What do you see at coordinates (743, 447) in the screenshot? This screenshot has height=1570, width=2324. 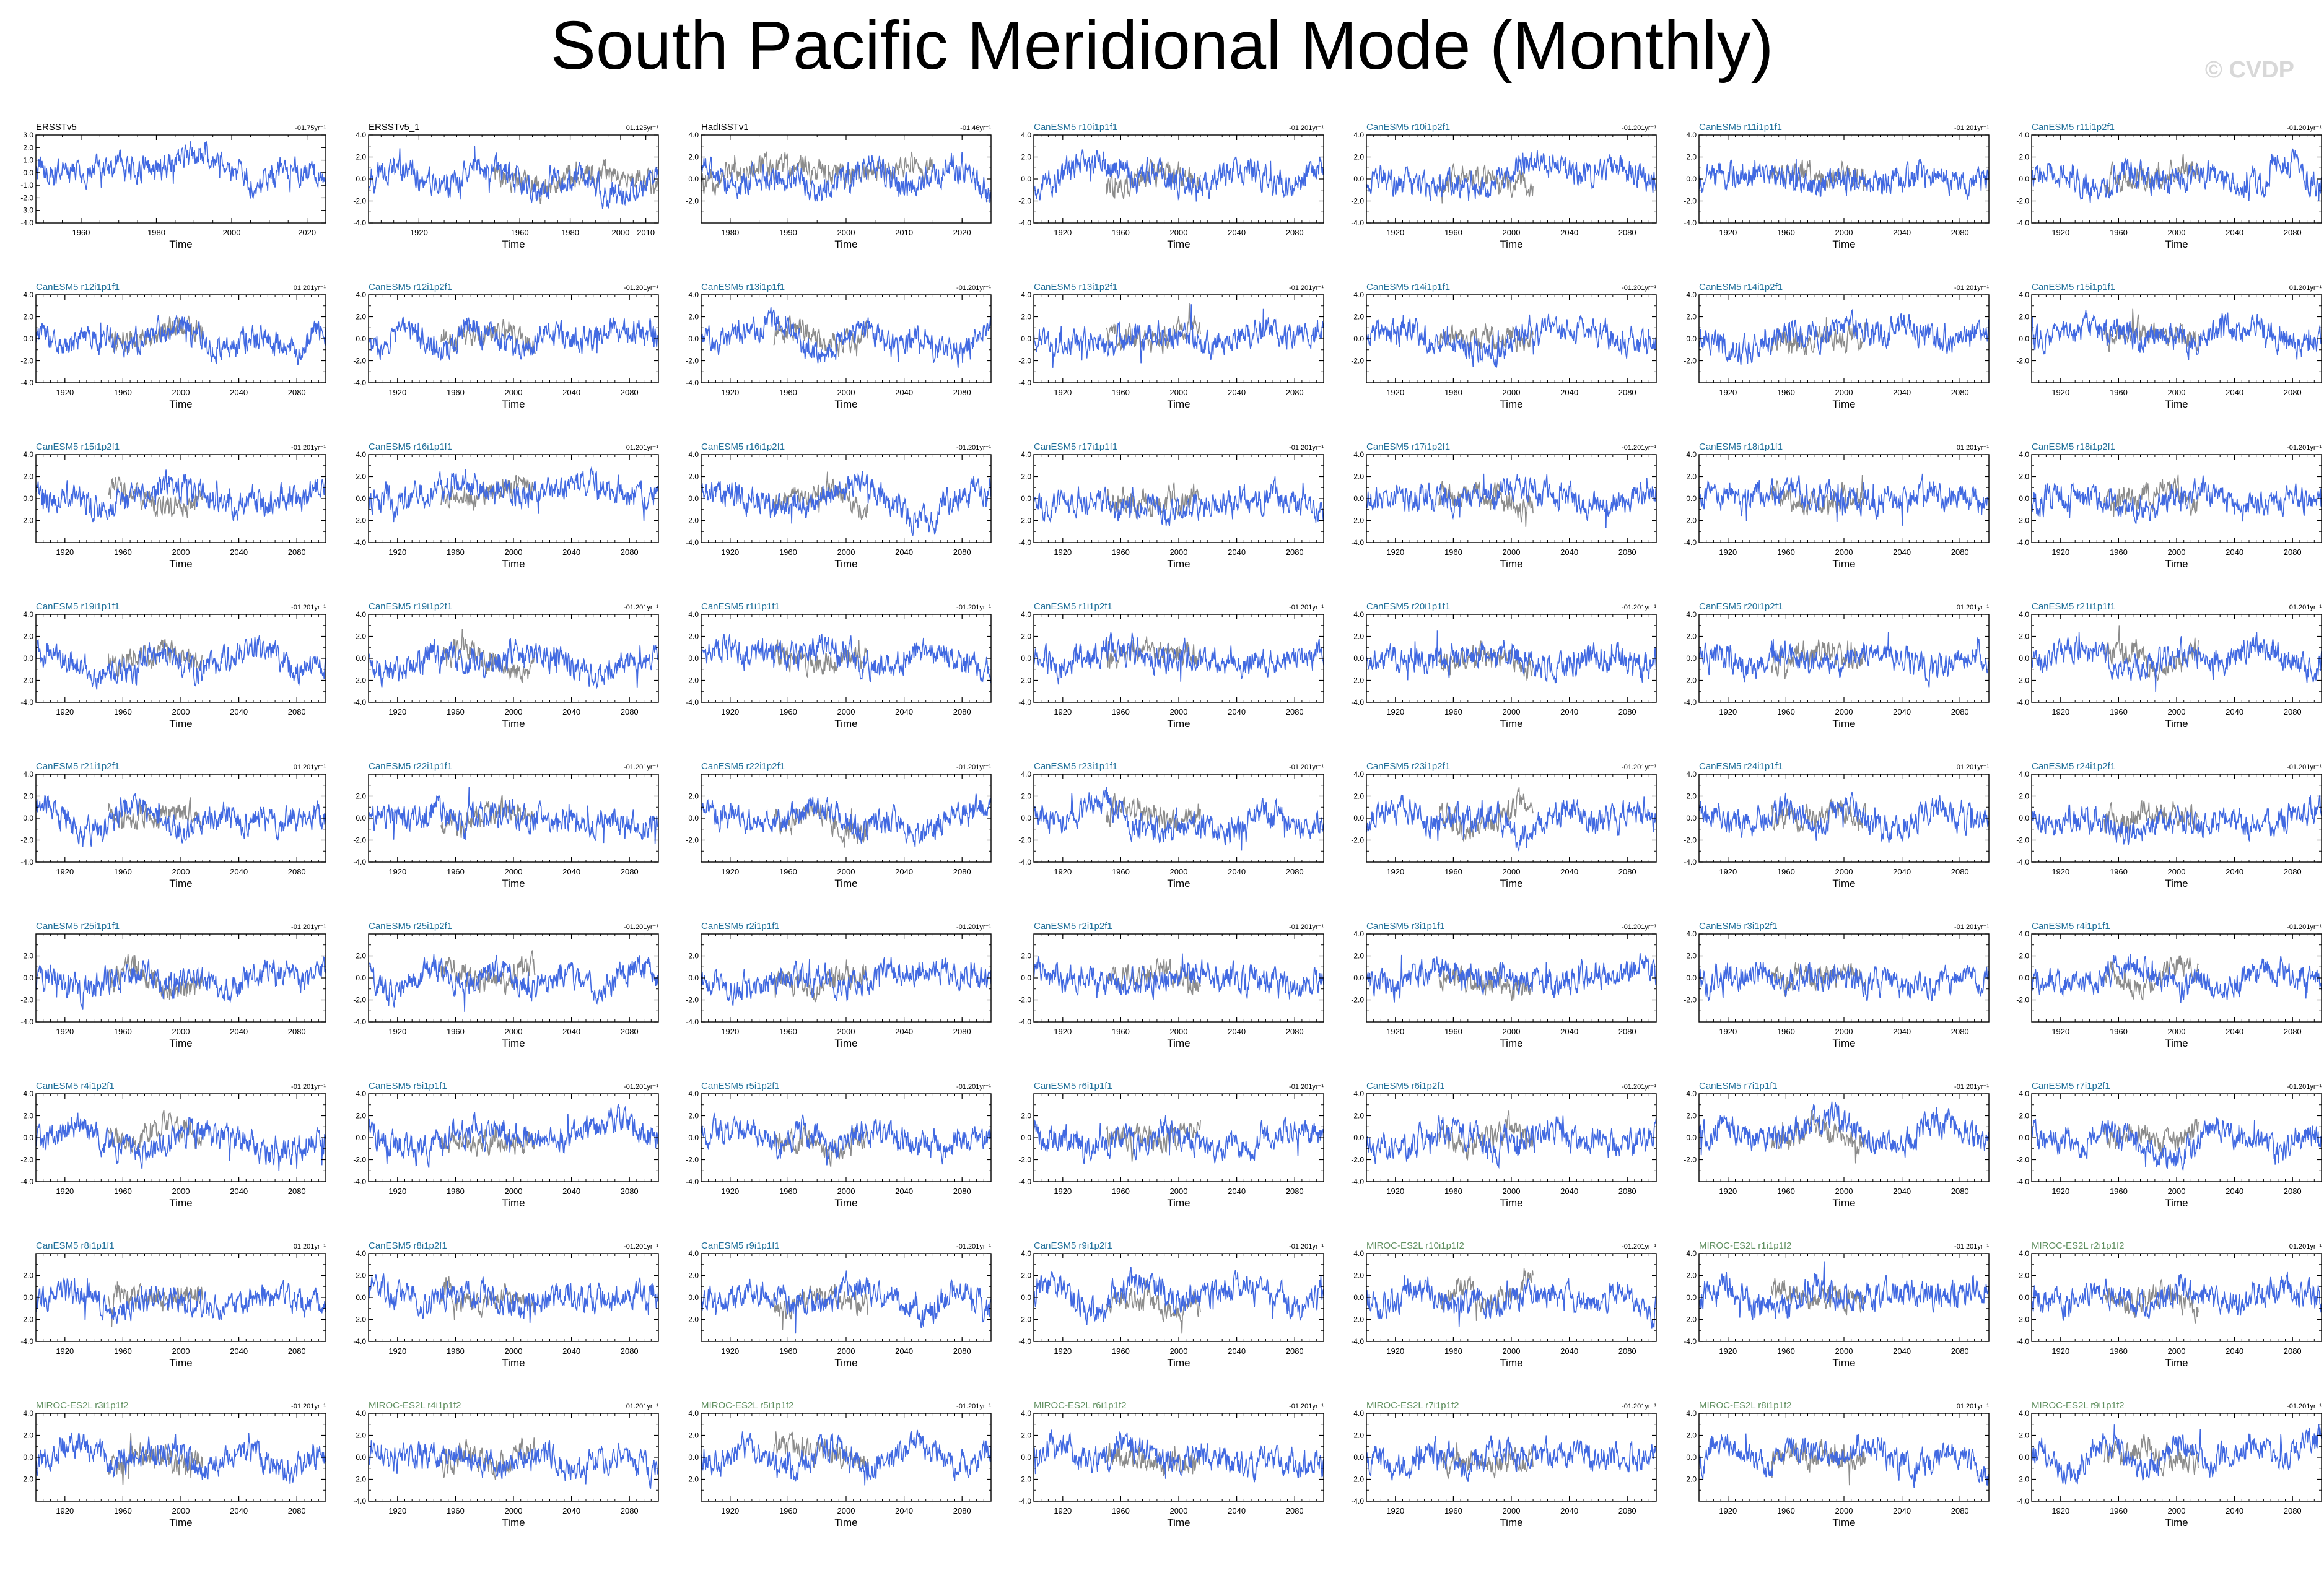 I see `panel-title: CanESM5 r16i1p2f1` at bounding box center [743, 447].